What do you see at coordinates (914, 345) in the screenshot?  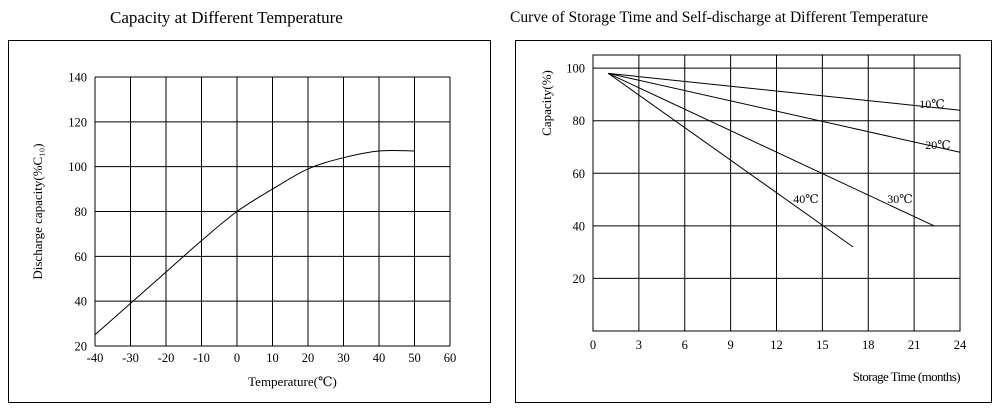 I see `chart2-x-tick-label: 21` at bounding box center [914, 345].